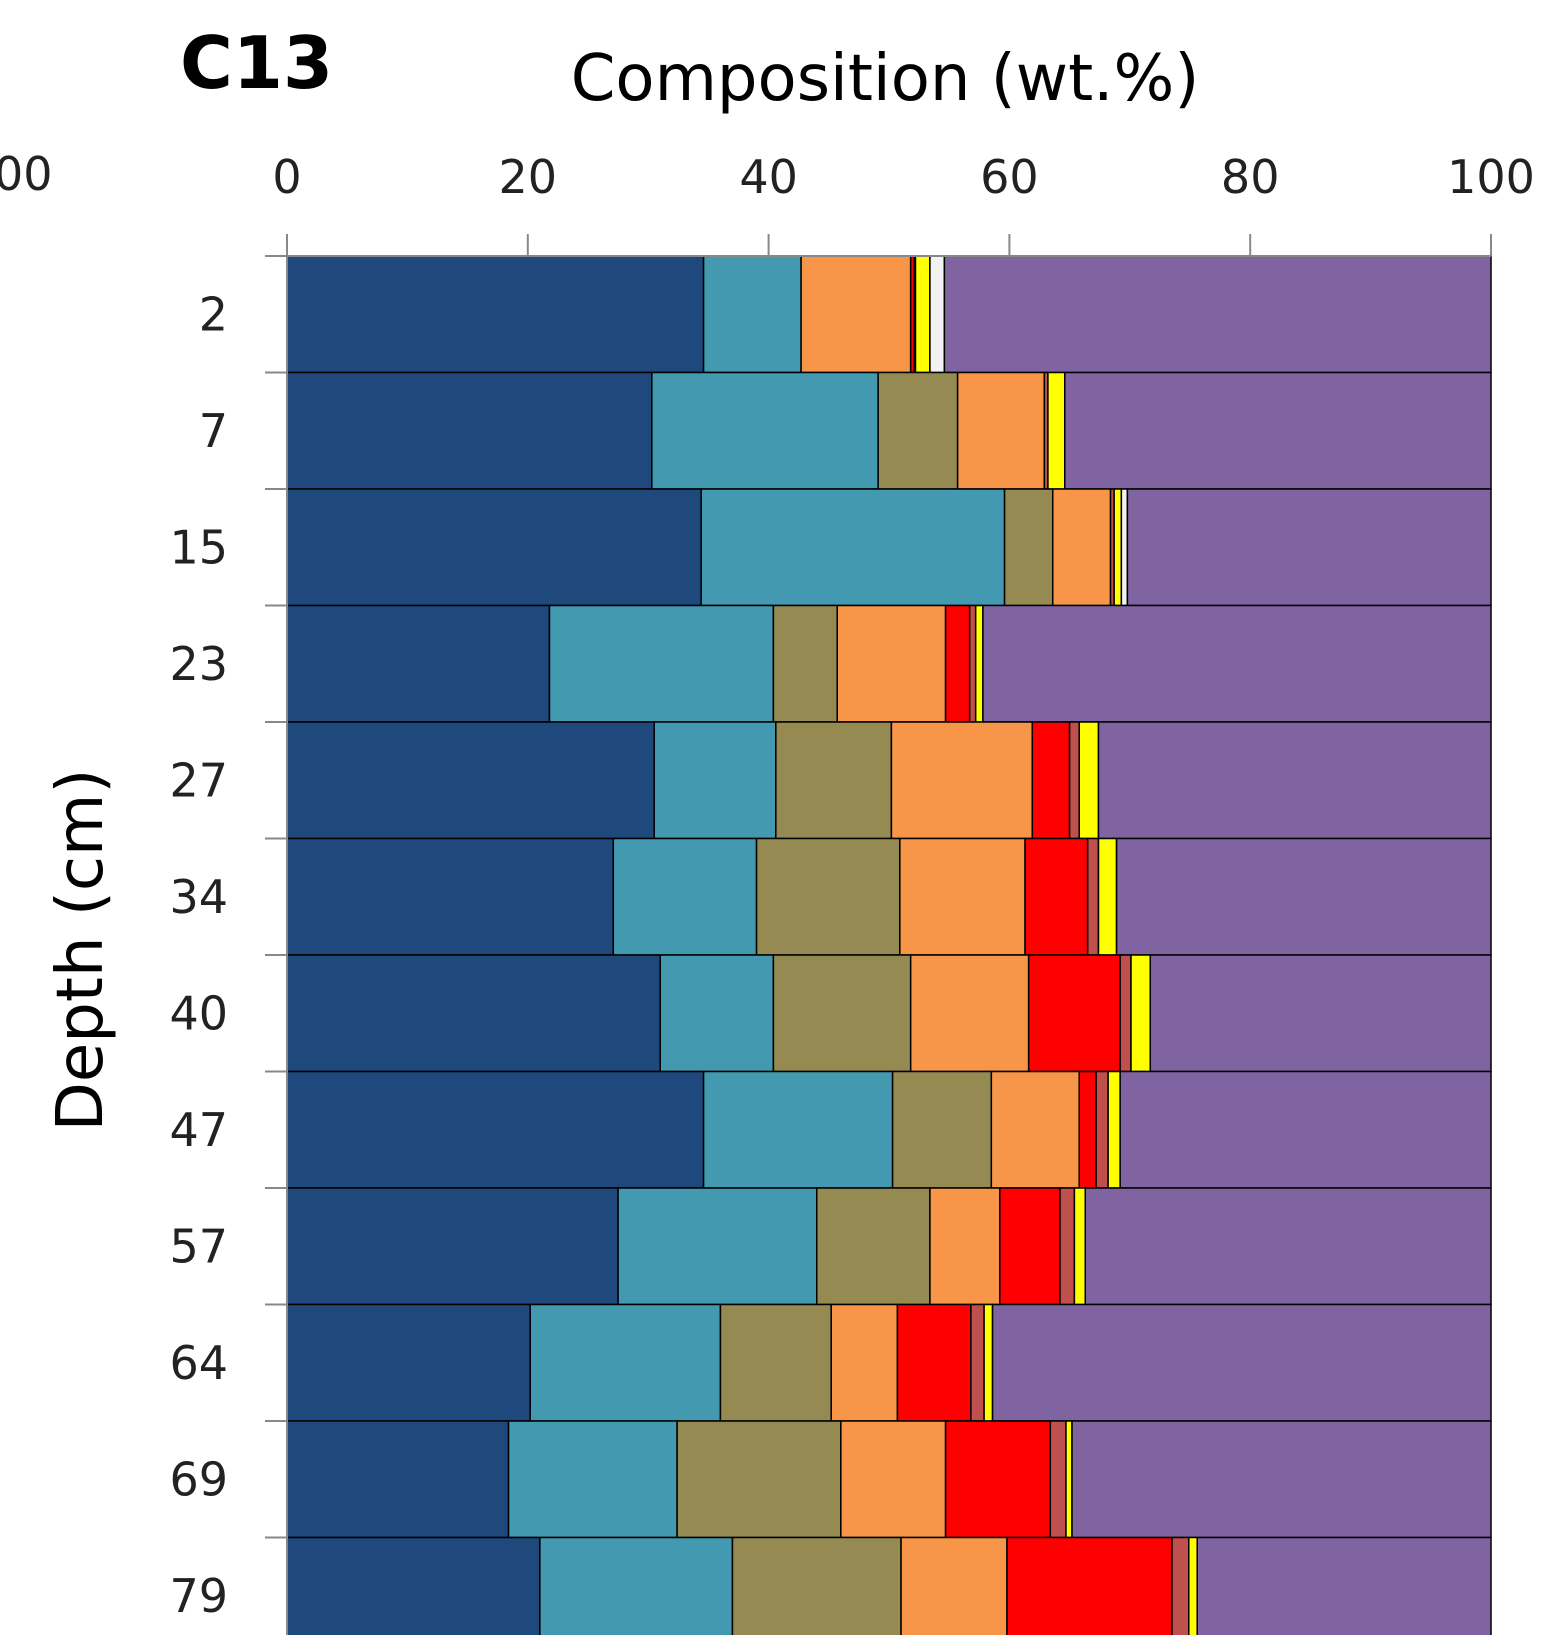  Describe the element at coordinates (1250, 177) in the screenshot. I see `x-tick-label-80: 80` at that location.